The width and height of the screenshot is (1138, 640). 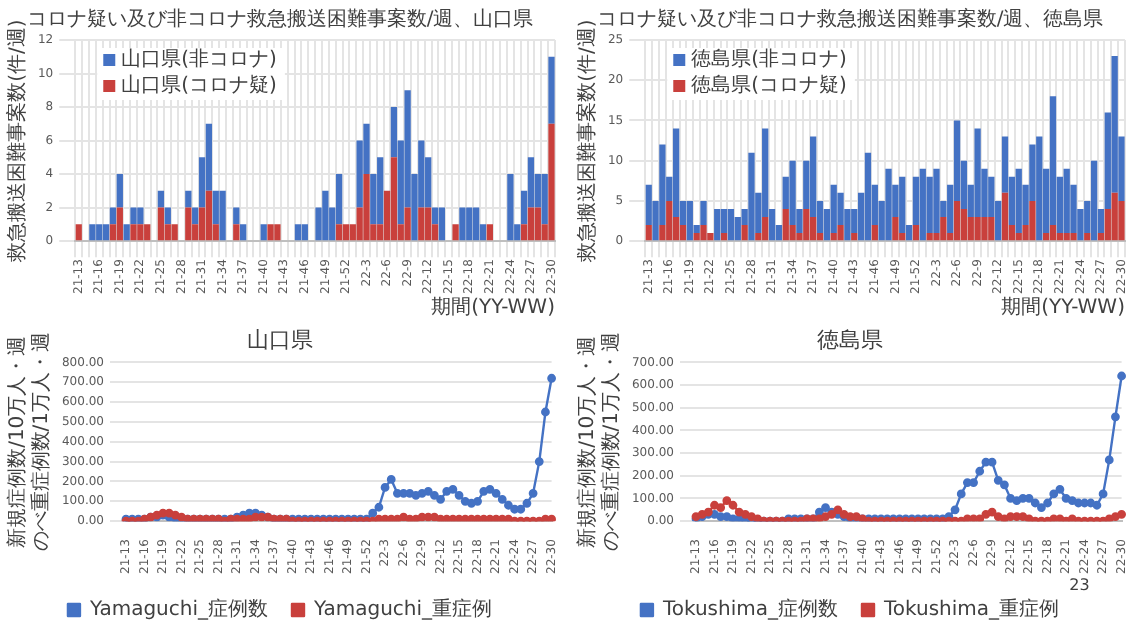 I want to click on text: 23, so click(x=1079, y=585).